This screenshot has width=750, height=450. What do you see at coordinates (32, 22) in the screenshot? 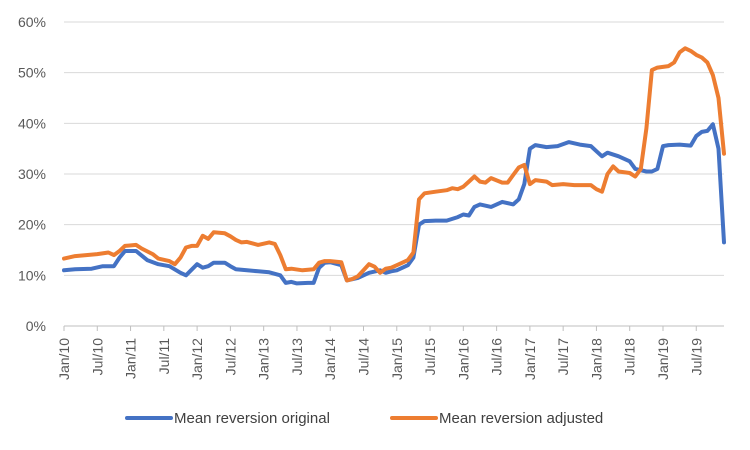
I see `y-tick-label: 60%` at bounding box center [32, 22].